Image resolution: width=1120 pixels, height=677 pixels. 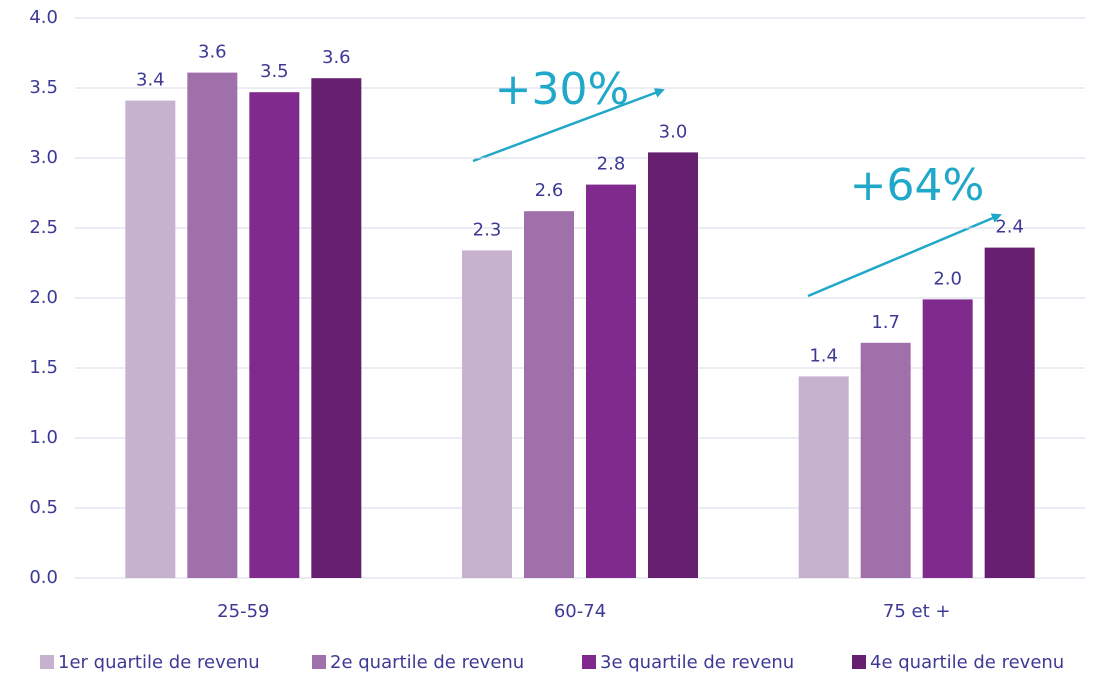 What do you see at coordinates (243, 611) in the screenshot?
I see `x-tick-label: 25-59` at bounding box center [243, 611].